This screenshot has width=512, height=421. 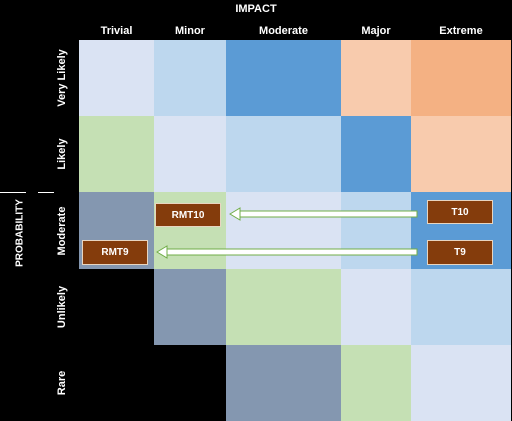 I want to click on cell-moderate-moderate, so click(x=283, y=230).